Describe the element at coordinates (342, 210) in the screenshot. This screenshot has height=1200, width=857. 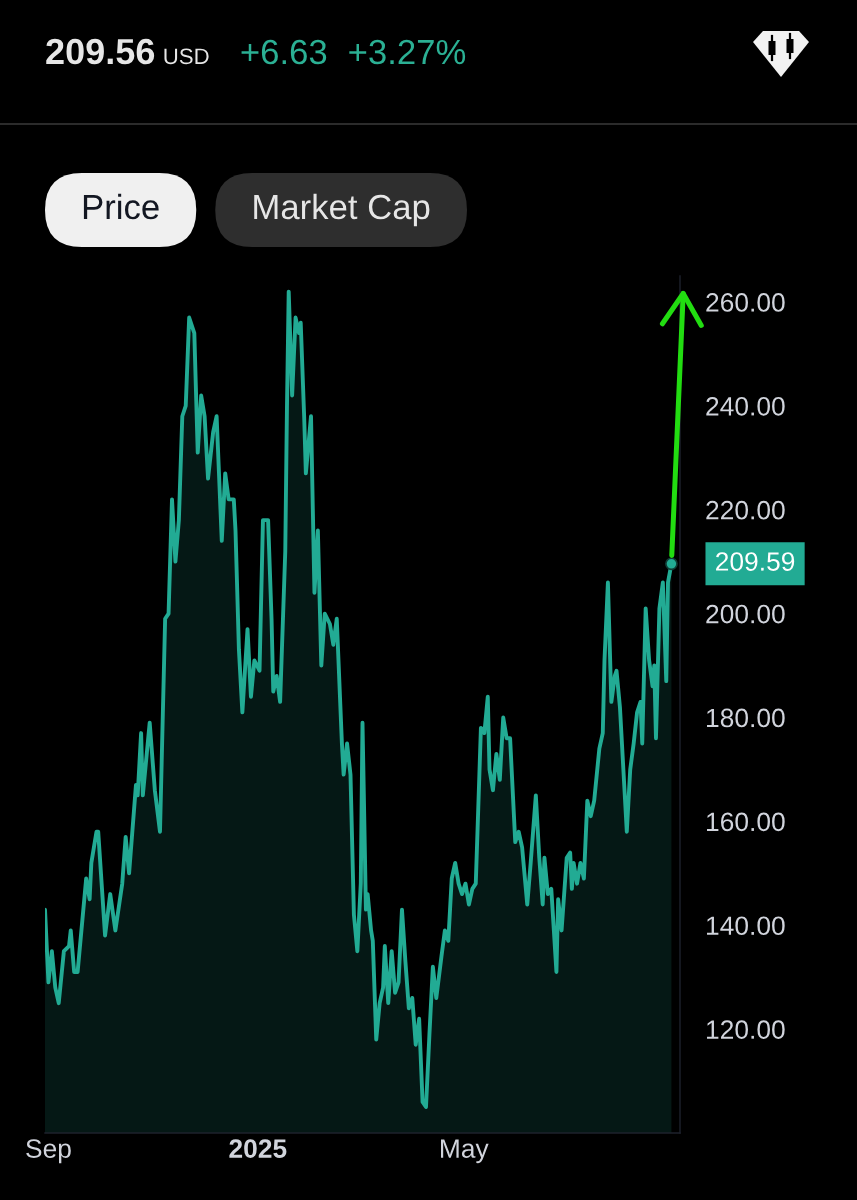
I see `text: Market Cap` at that location.